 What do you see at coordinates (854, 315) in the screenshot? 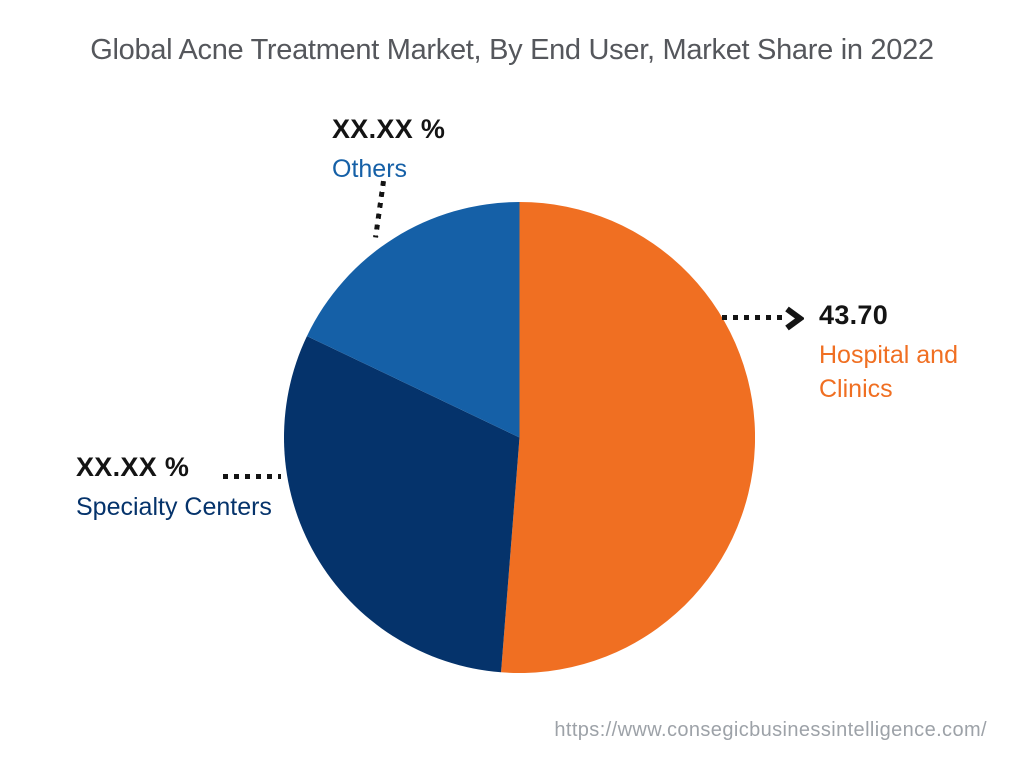
I see `hospital-value: 43.70` at bounding box center [854, 315].